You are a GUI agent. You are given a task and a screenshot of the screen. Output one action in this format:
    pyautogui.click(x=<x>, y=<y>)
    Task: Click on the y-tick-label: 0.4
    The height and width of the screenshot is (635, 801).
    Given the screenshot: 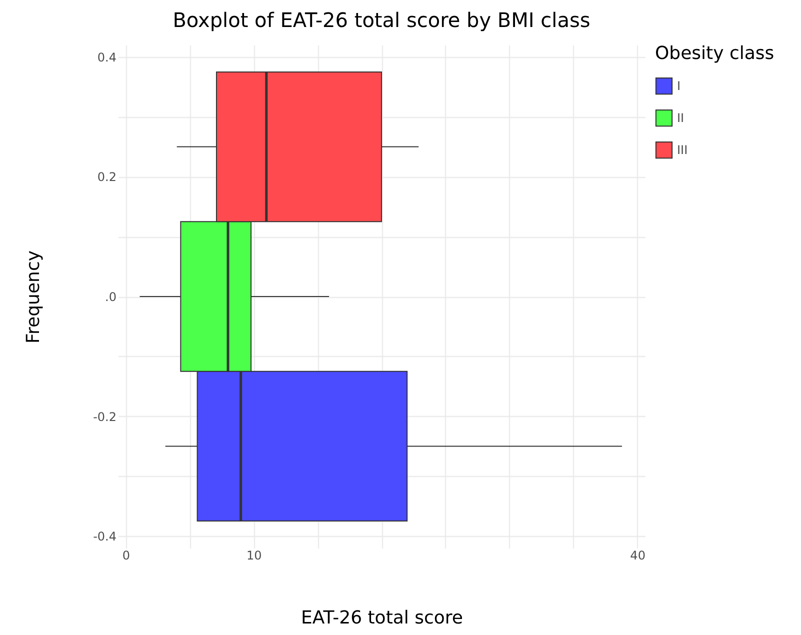 What is the action you would take?
    pyautogui.click(x=106, y=57)
    